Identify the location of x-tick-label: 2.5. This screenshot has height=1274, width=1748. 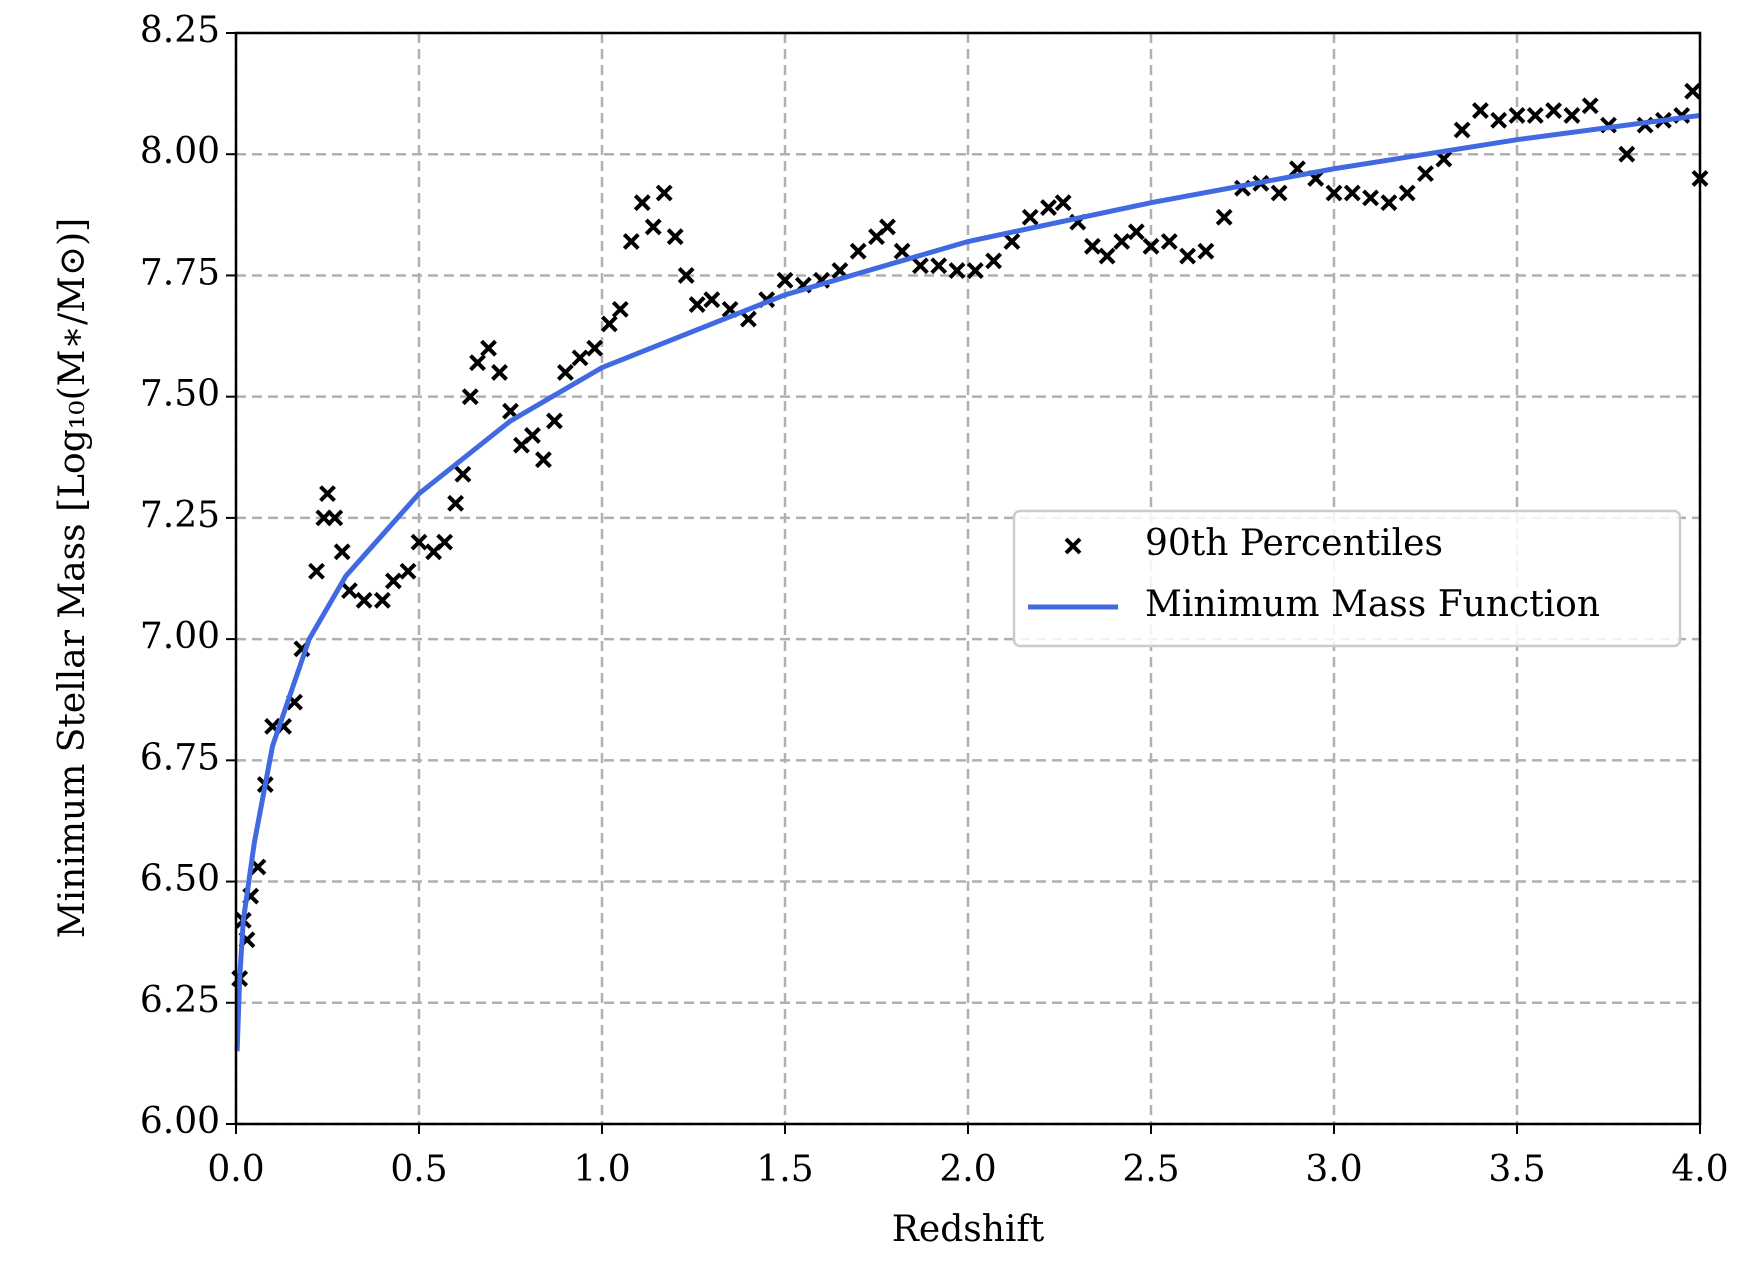
(1150, 1169).